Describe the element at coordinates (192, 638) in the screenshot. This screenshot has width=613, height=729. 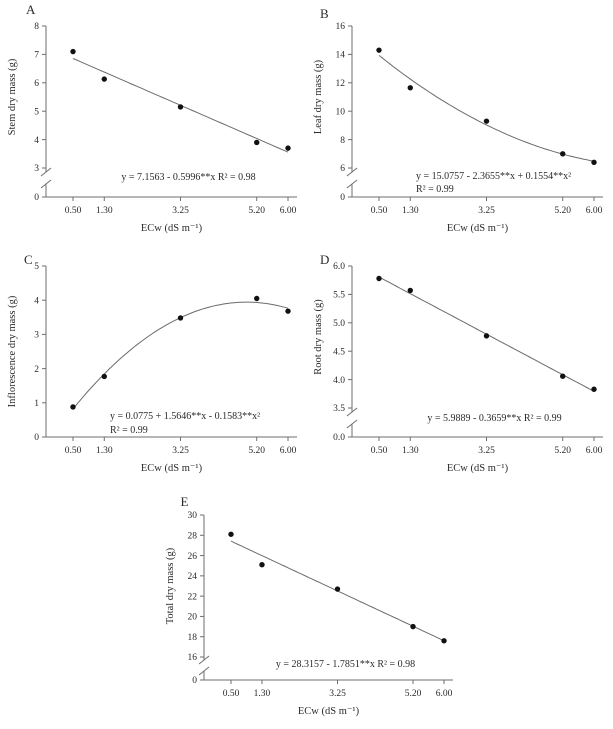
I see `y-tick-label: 18` at that location.